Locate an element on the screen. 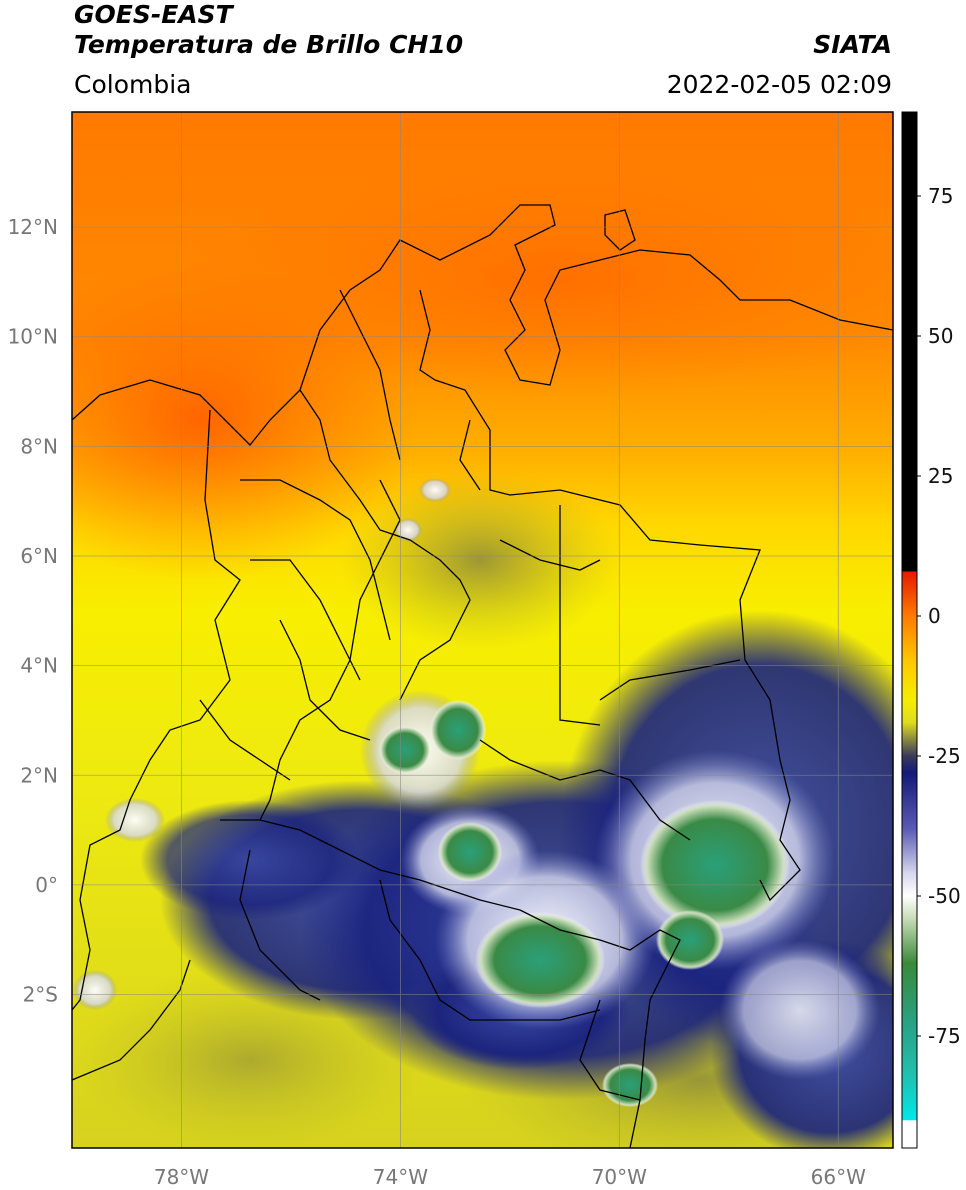 The image size is (966, 1190). lon-tick-label: 74°W is located at coordinates (400, 1177).